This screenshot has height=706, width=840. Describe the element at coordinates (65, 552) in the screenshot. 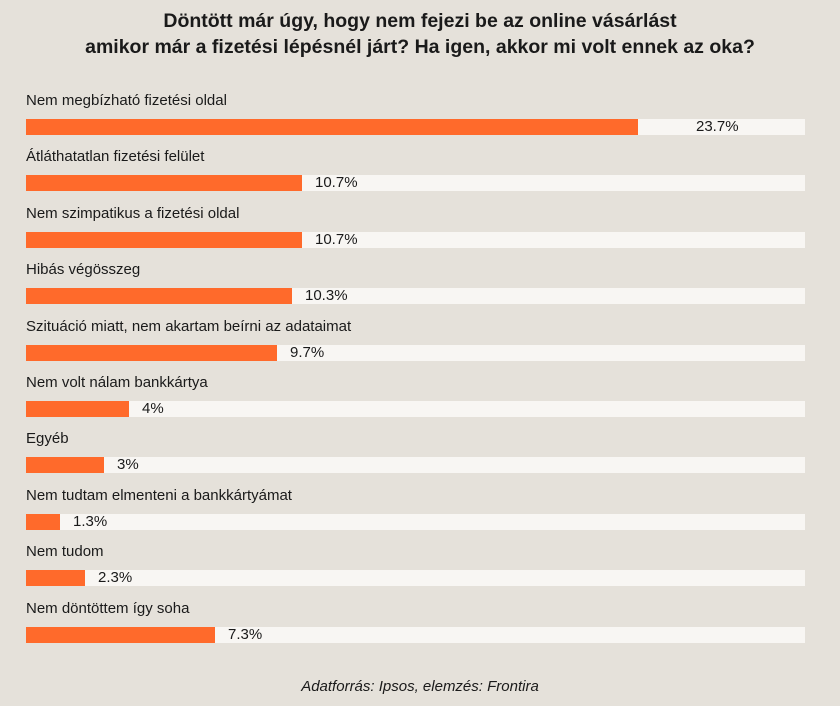

I see `category-label: Nem tudom` at that location.